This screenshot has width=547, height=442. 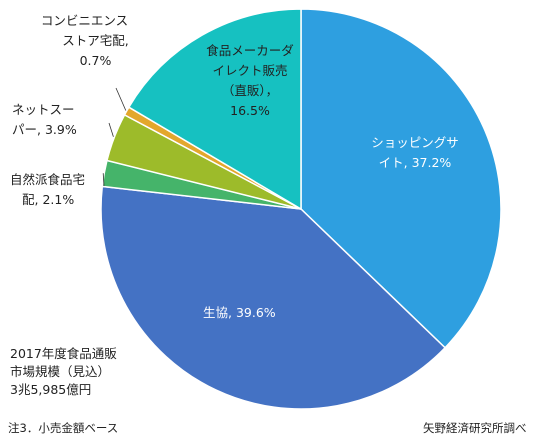 What do you see at coordinates (48, 179) in the screenshot?
I see `label-natural-food-delivery-line1: 自然派食品宅` at bounding box center [48, 179].